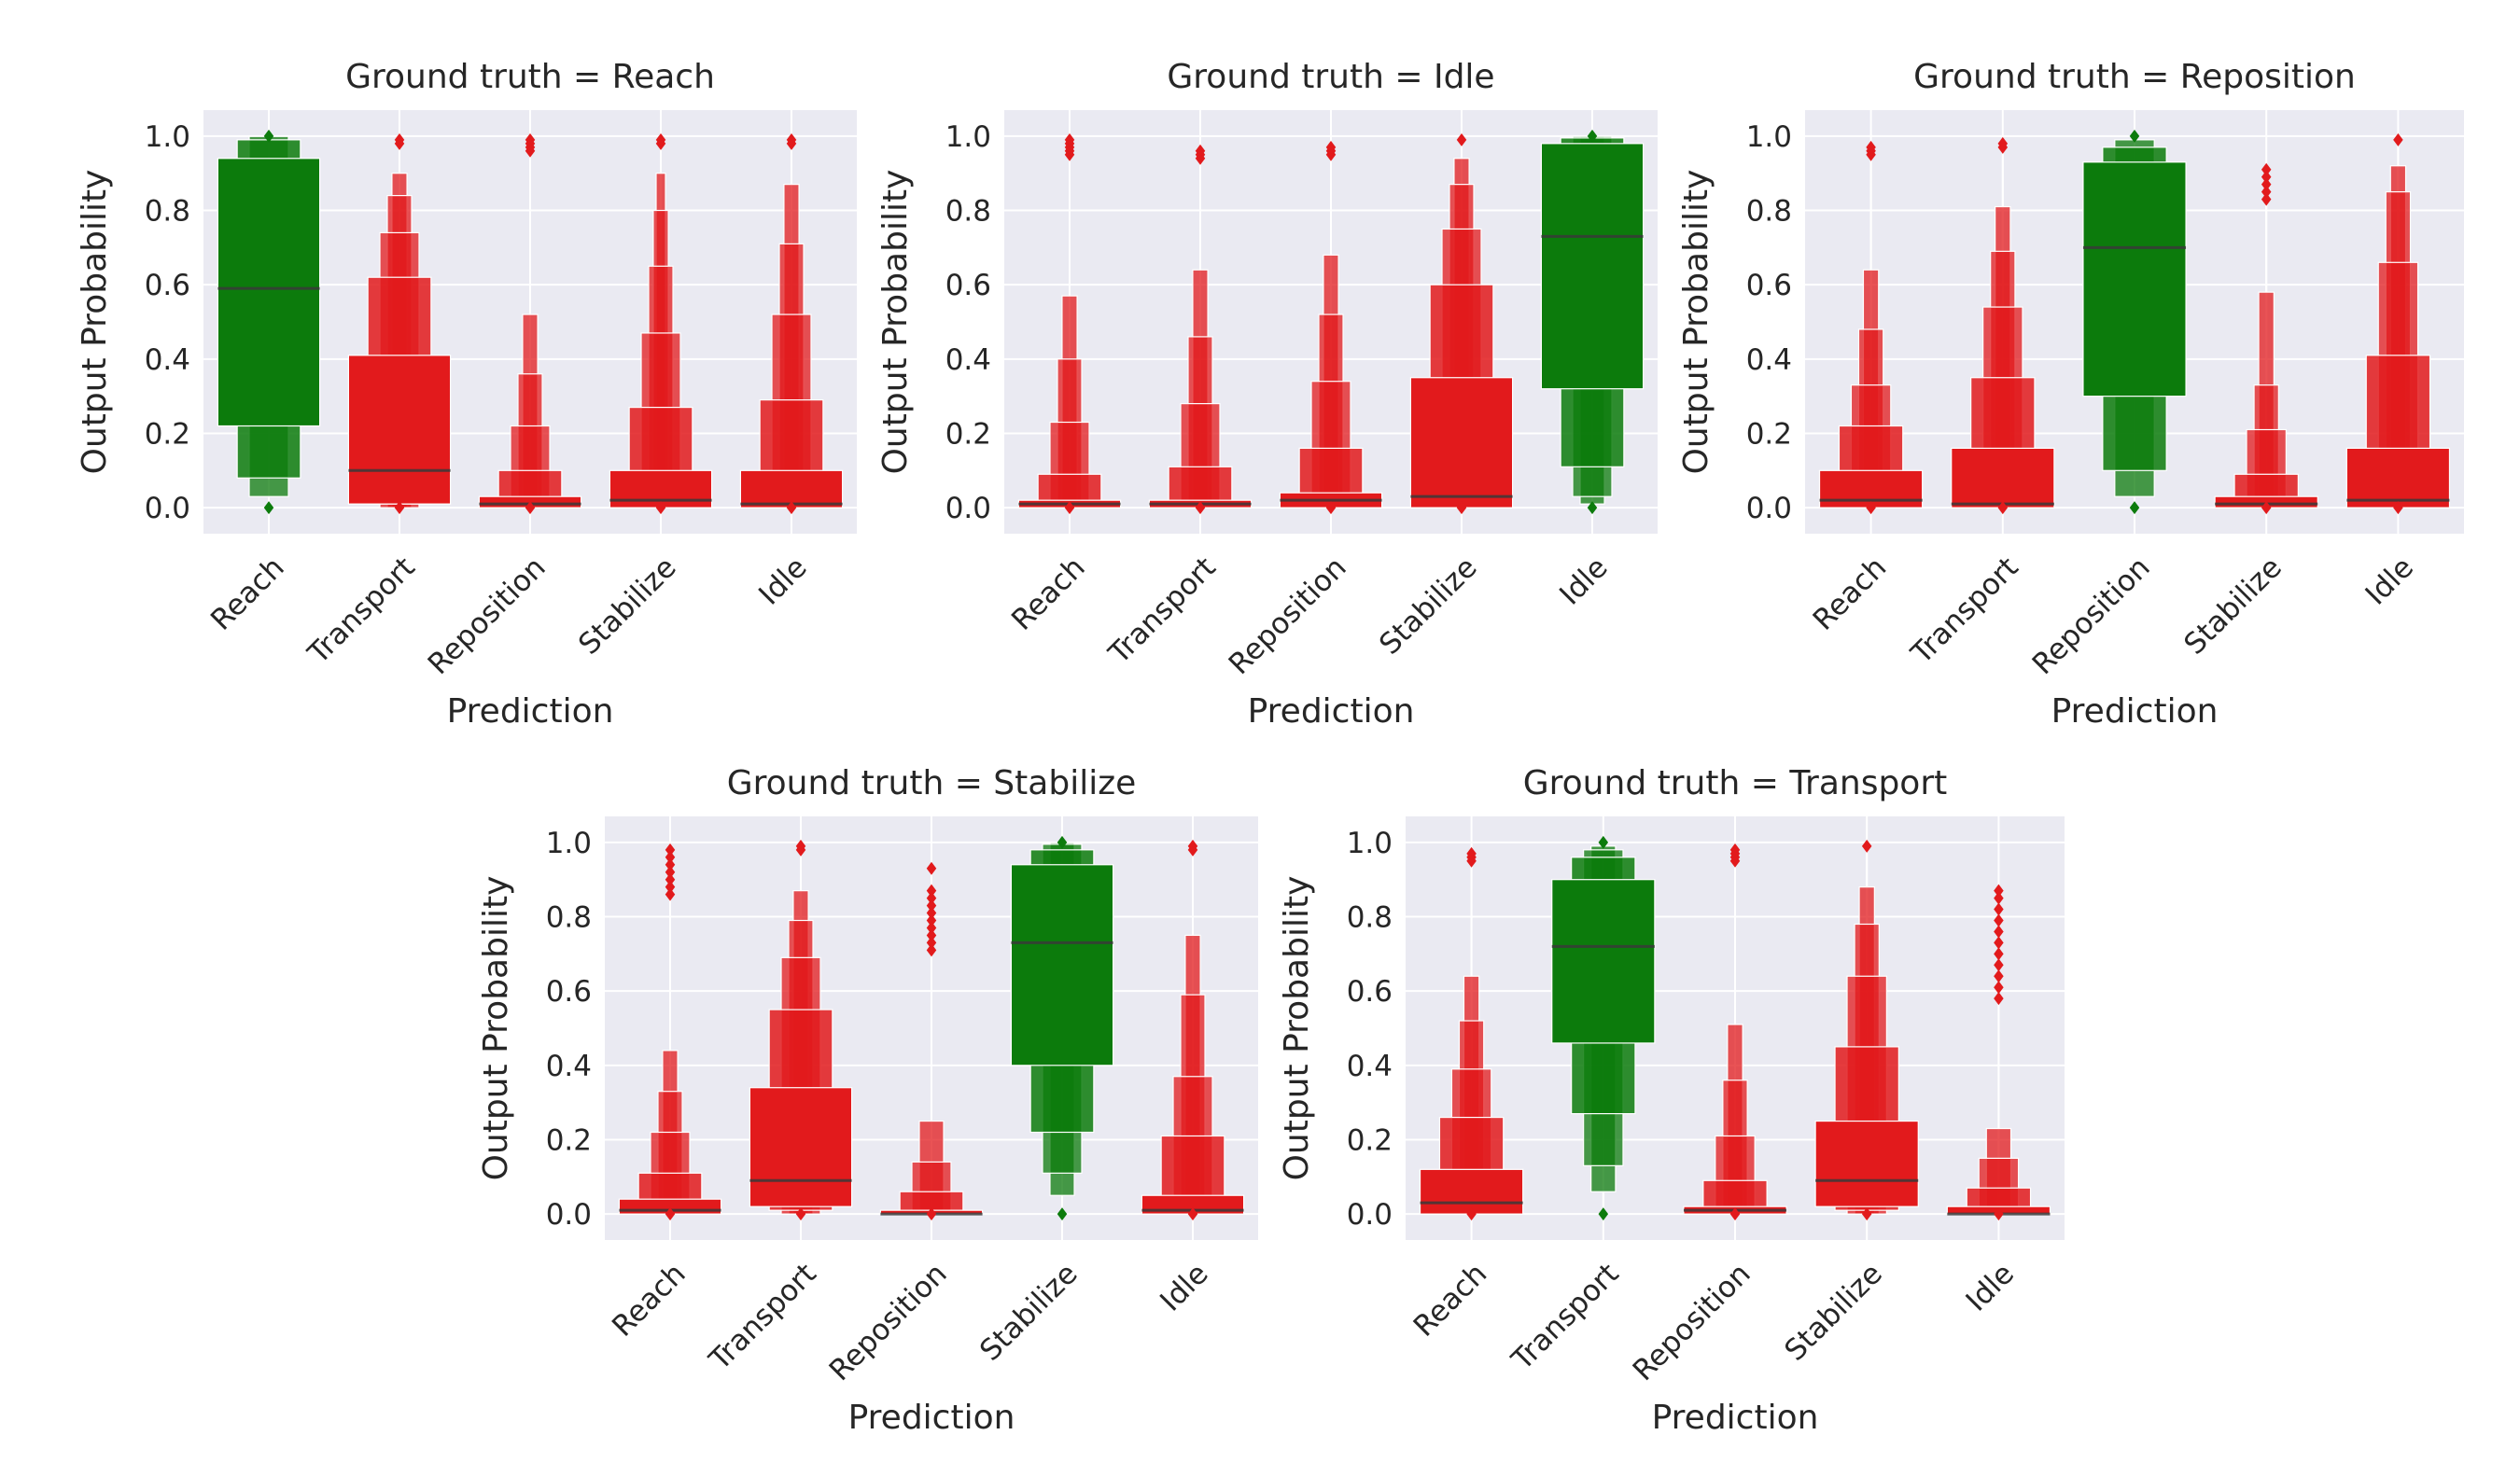 The width and height of the screenshot is (2520, 1477). I want to click on y-axis-label: Output Probability, so click(95, 322).